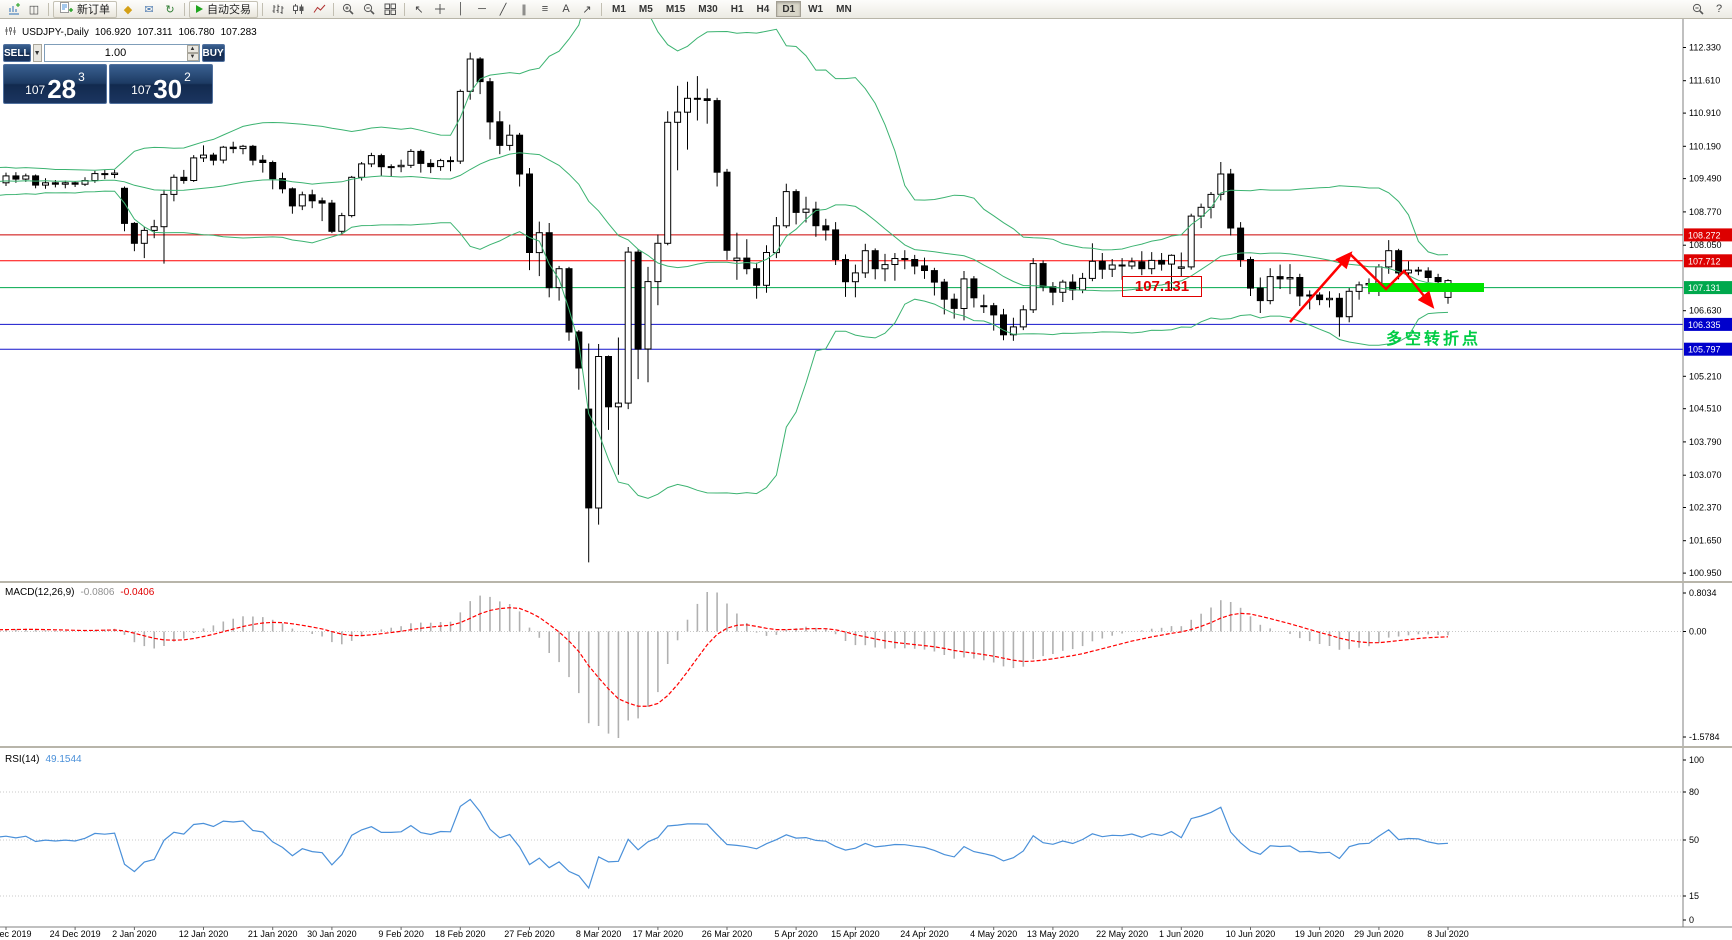 The width and height of the screenshot is (1732, 940). What do you see at coordinates (866, 582) in the screenshot?
I see `panel-separator-main-macd` at bounding box center [866, 582].